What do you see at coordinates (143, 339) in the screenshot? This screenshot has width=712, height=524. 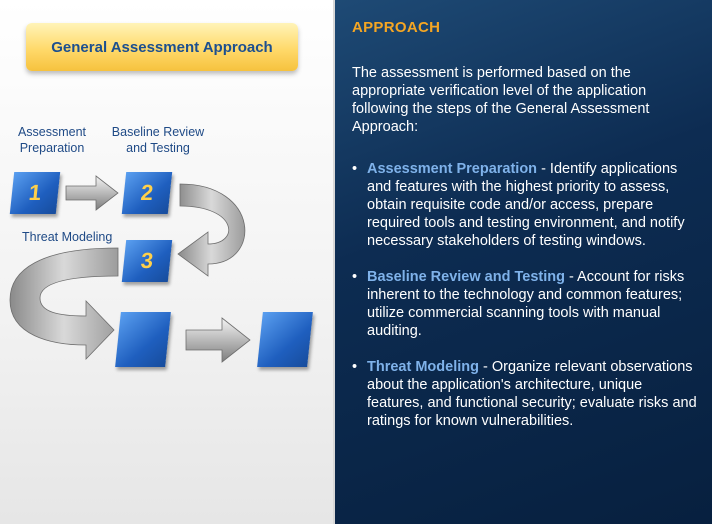 I see `result-box` at bounding box center [143, 339].